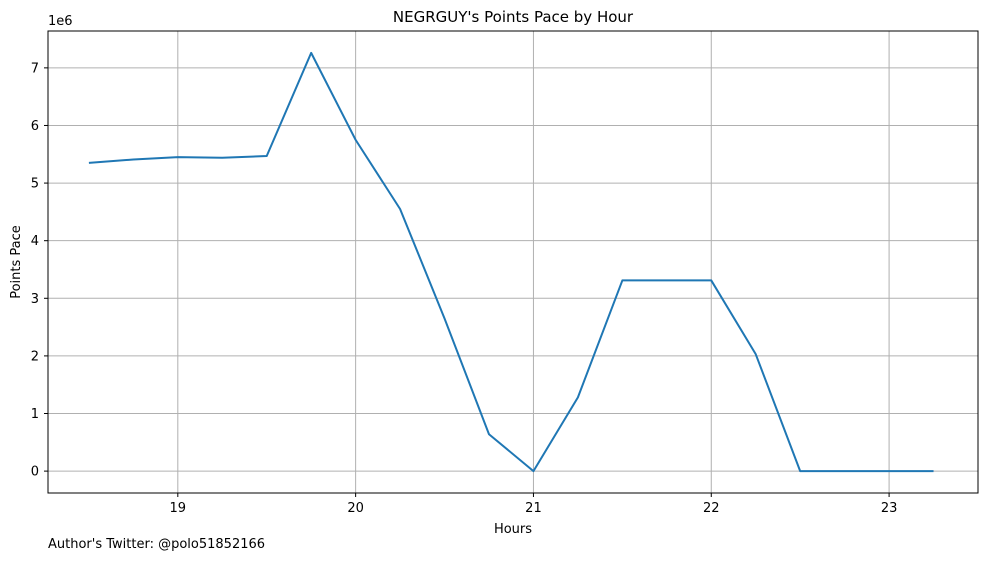 The height and width of the screenshot is (562, 988). I want to click on y-tick-label: 2, so click(35, 356).